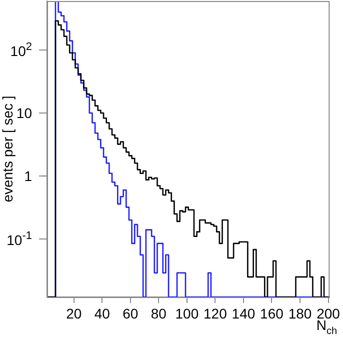 This screenshot has height=339, width=343. What do you see at coordinates (28, 176) in the screenshot?
I see `y-tick-label: 1` at bounding box center [28, 176].